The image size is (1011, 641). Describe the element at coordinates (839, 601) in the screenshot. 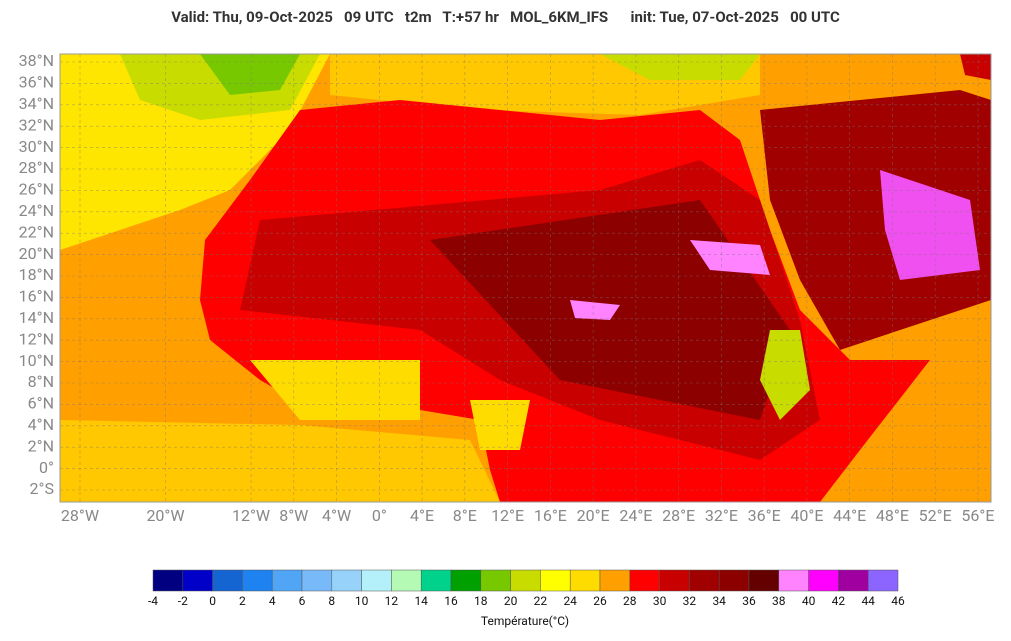

I see `colorbar-tick-label: 42` at that location.